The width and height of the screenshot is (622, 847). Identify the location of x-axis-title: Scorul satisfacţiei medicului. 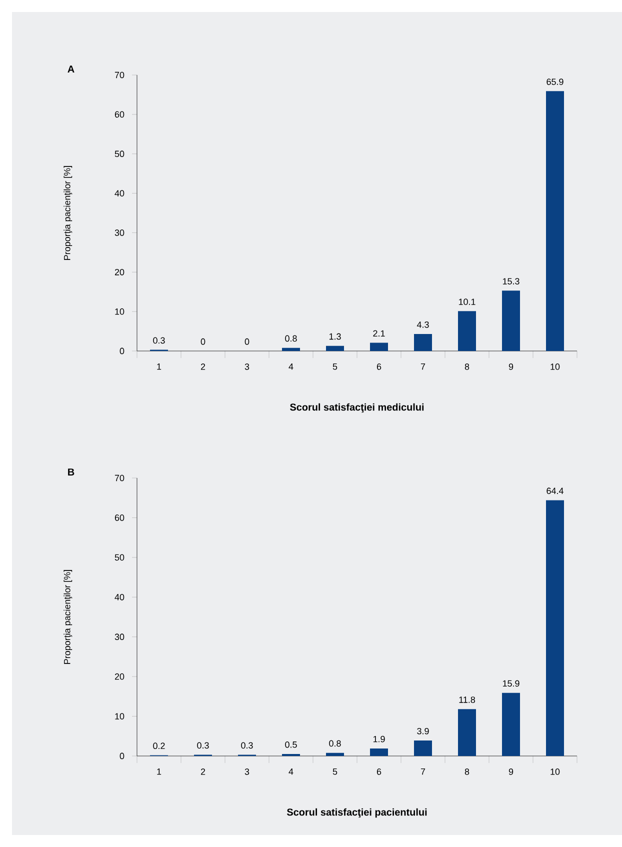
(357, 408).